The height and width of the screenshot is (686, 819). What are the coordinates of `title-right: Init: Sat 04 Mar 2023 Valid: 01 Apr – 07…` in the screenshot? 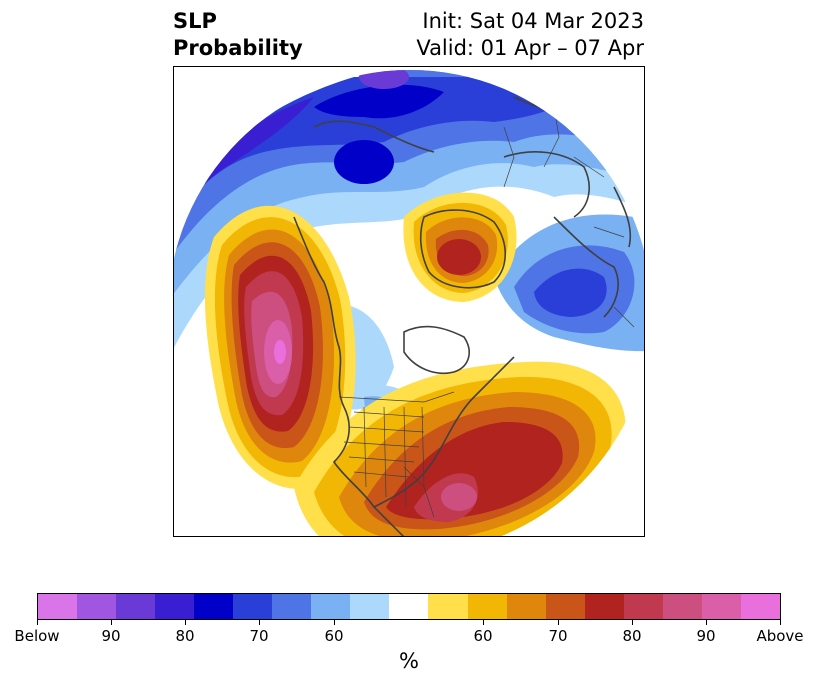 It's located at (530, 35).